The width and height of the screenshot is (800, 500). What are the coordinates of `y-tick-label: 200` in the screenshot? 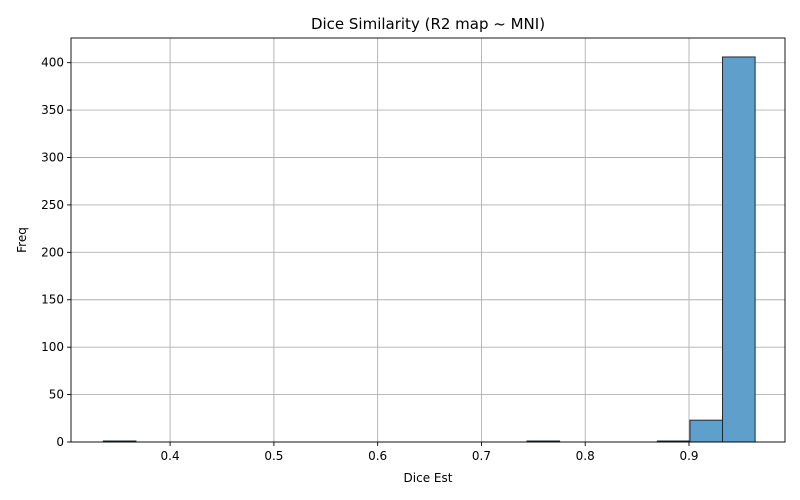 It's located at (52, 252).